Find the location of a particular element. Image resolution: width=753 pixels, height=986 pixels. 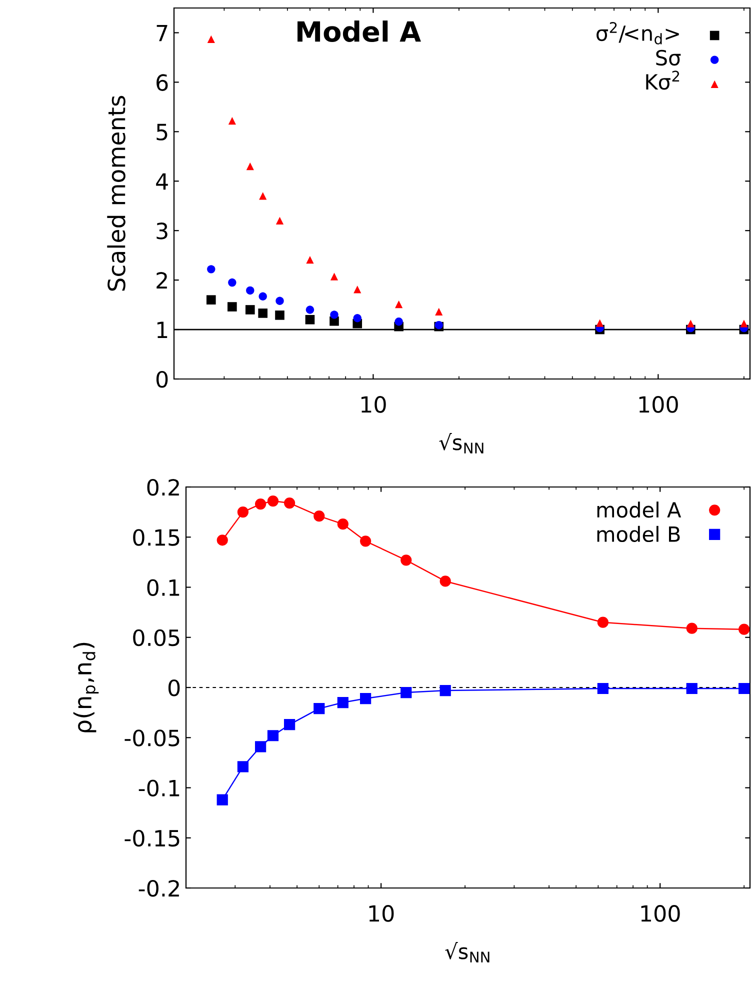

y-tick-label: 0.15 is located at coordinates (156, 537).